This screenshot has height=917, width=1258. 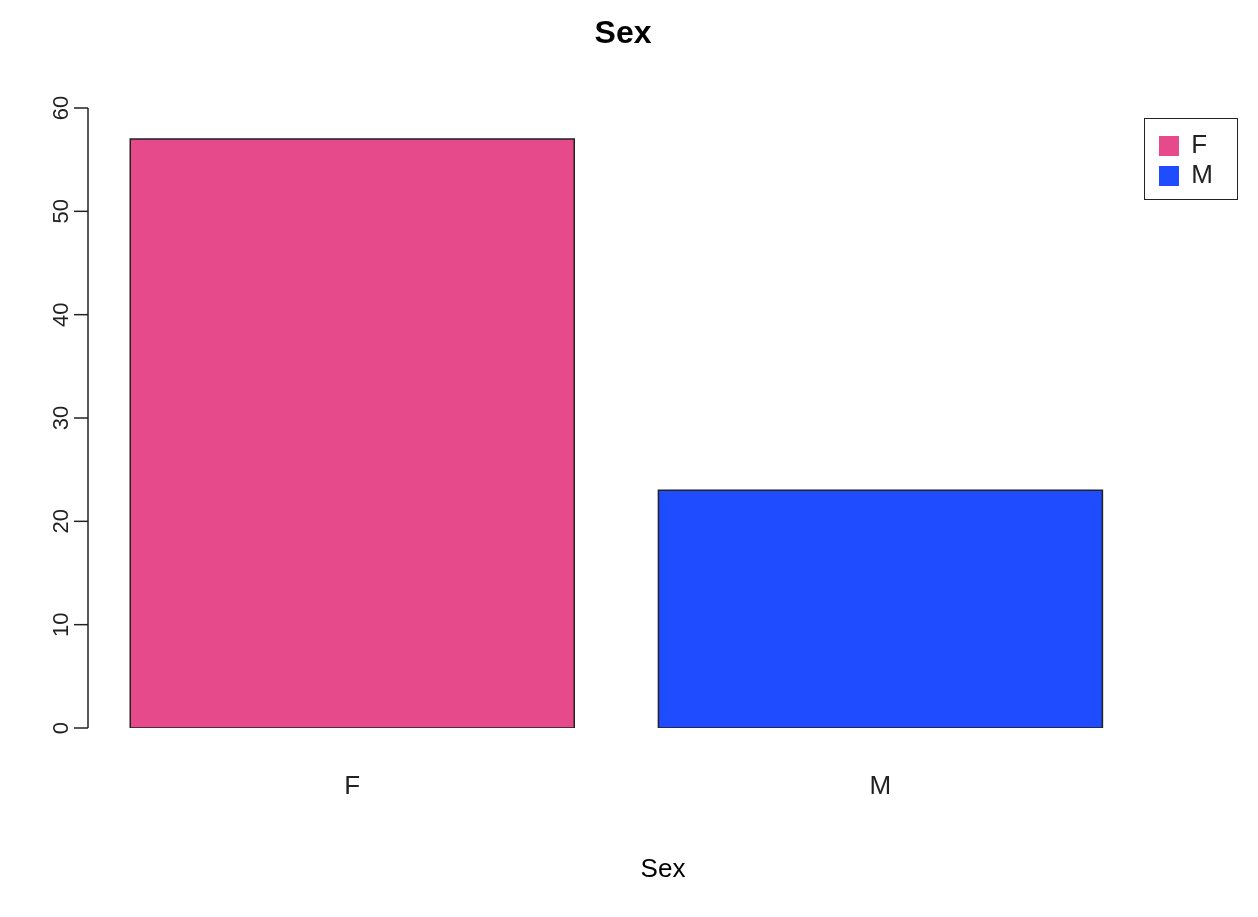 What do you see at coordinates (60, 314) in the screenshot?
I see `y-tick-label: 40` at bounding box center [60, 314].